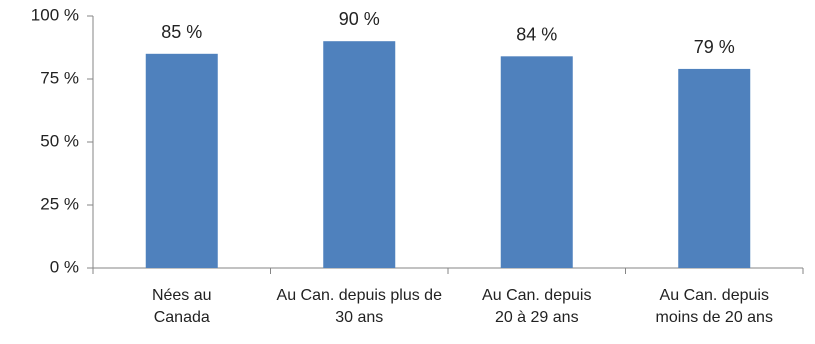 The height and width of the screenshot is (344, 815). Describe the element at coordinates (448, 270) in the screenshot. I see `x-axis` at that location.